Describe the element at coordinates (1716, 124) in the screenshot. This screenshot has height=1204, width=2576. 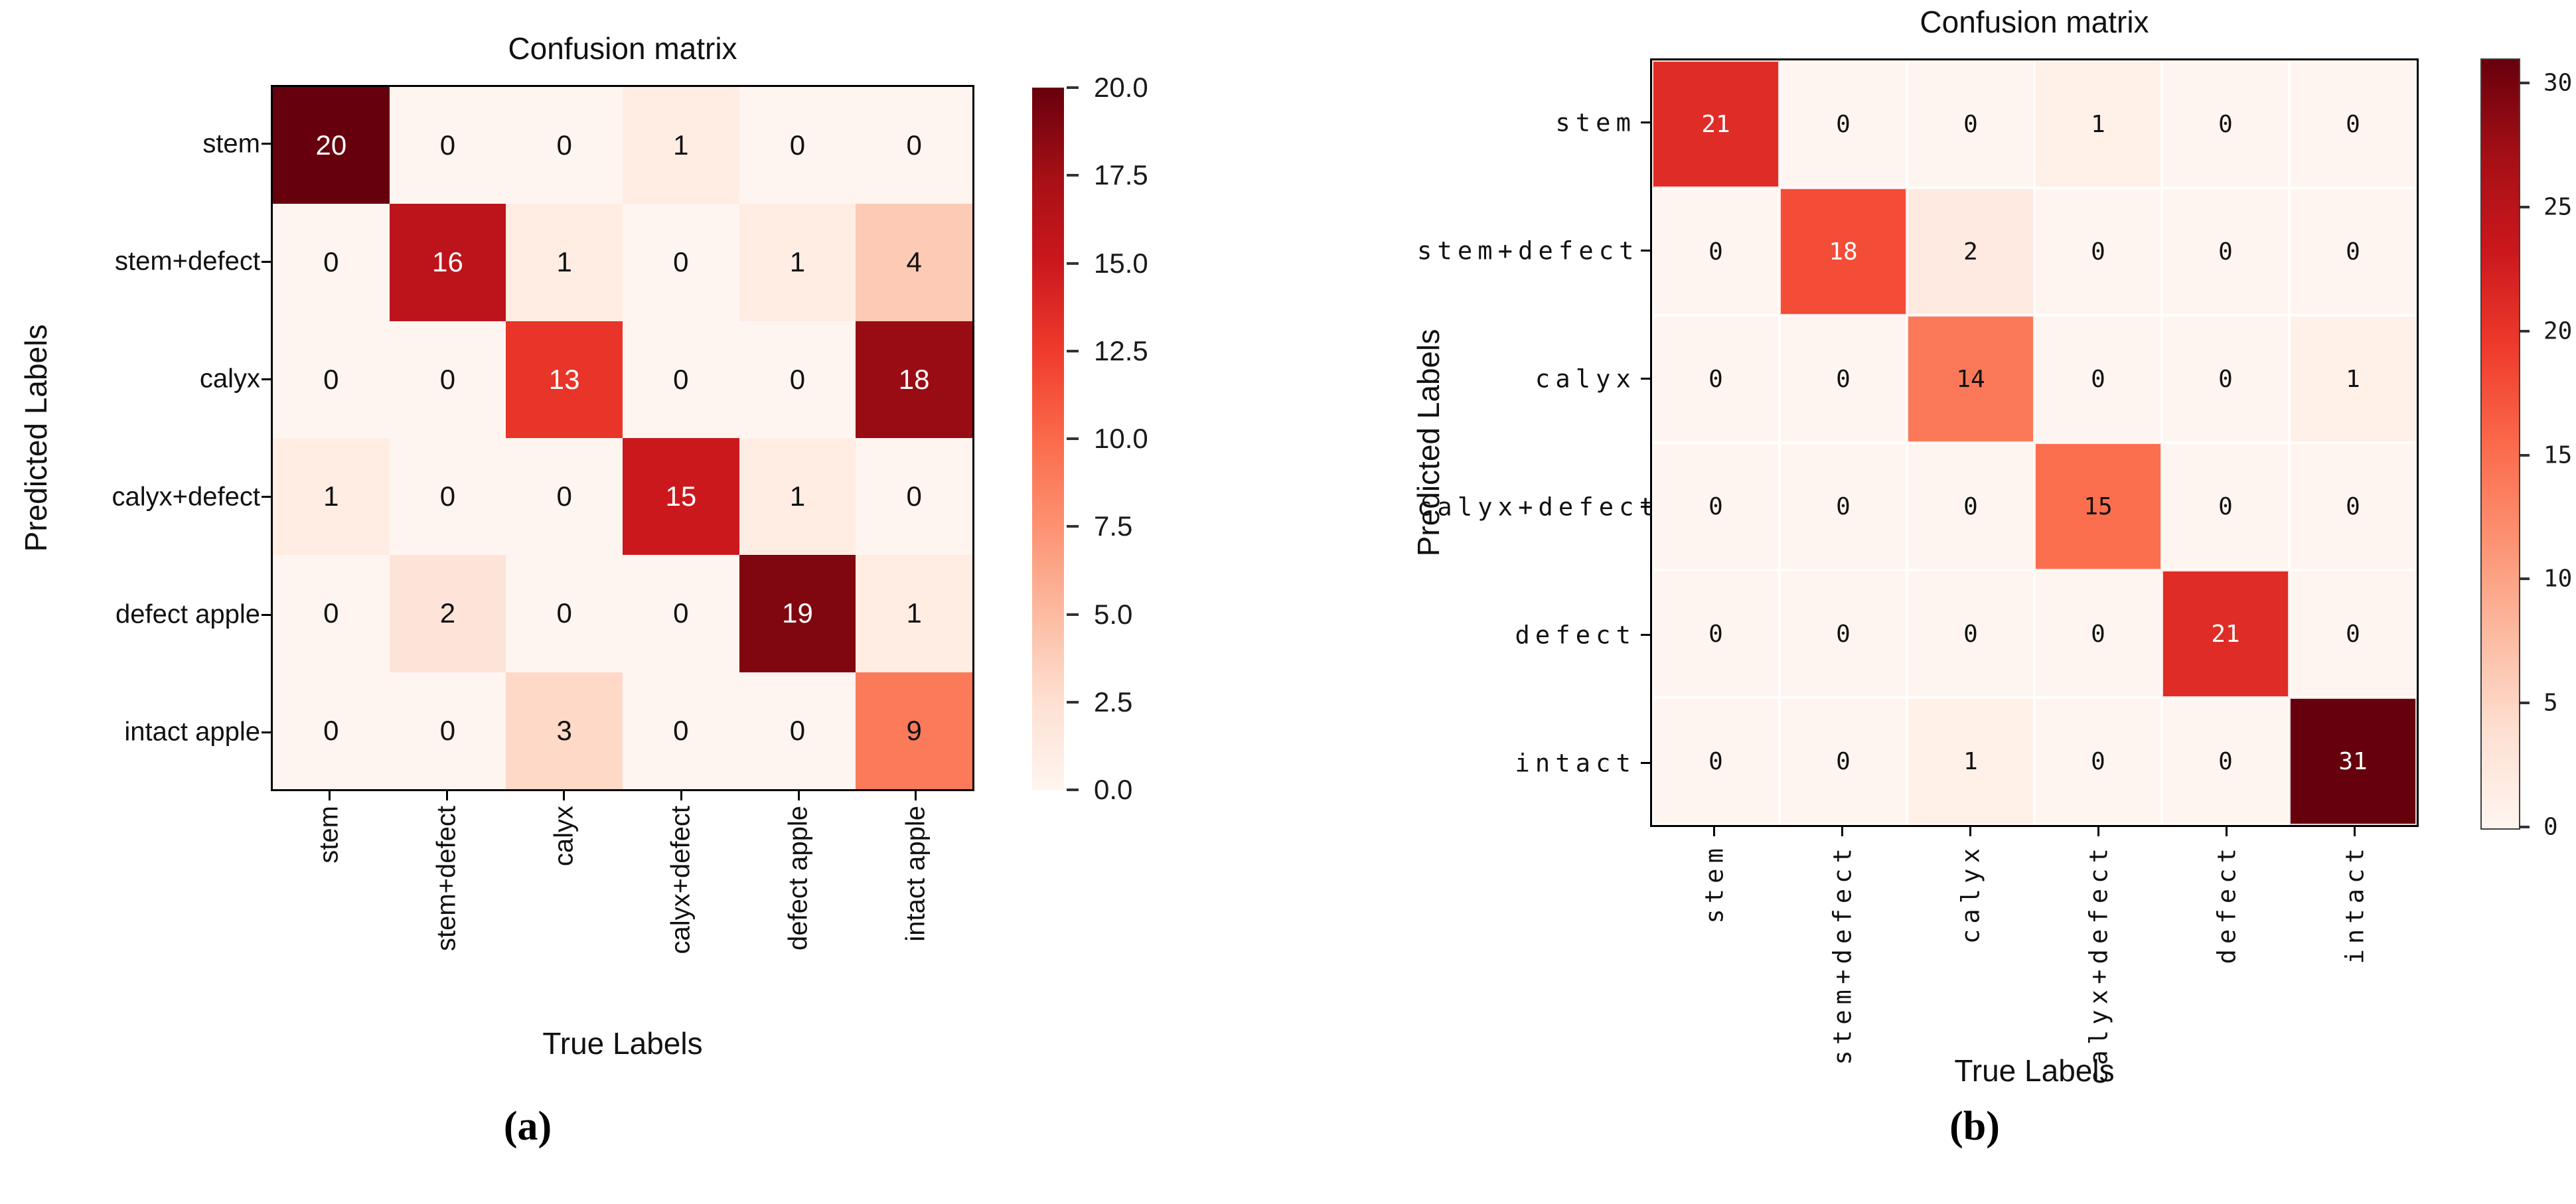
I see `matrix-cell: 21` at that location.